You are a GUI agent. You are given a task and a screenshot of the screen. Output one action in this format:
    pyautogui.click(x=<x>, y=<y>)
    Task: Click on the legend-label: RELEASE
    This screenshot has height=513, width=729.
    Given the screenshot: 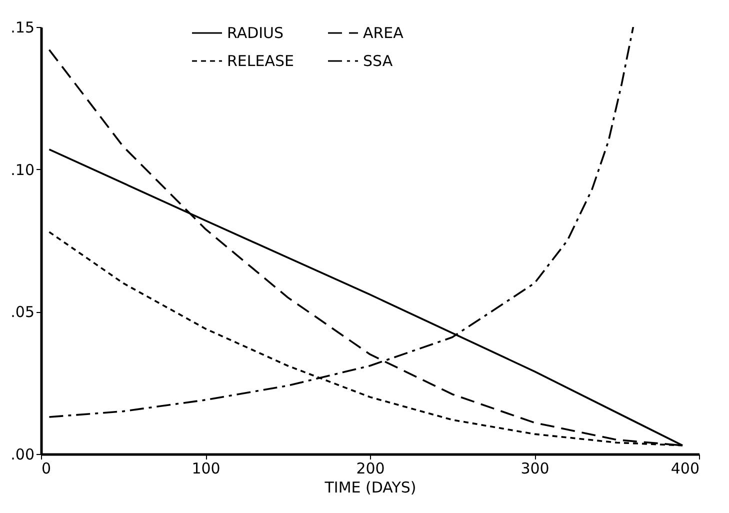 What is the action you would take?
    pyautogui.click(x=260, y=61)
    